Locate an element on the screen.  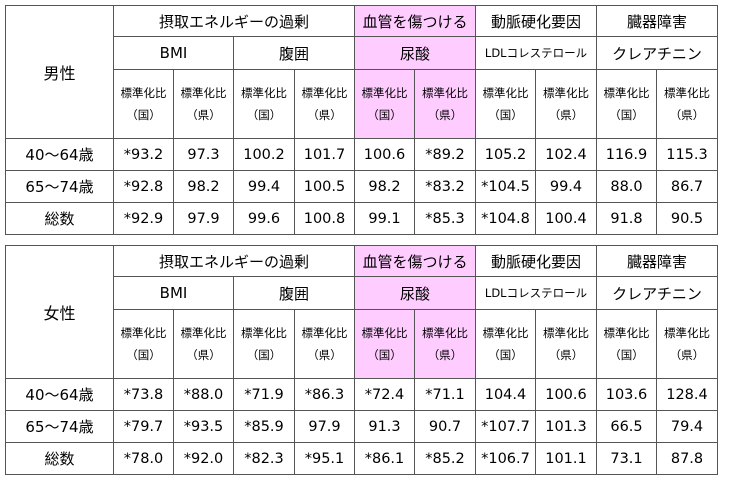
value-cell: 116.9 is located at coordinates (626, 154).